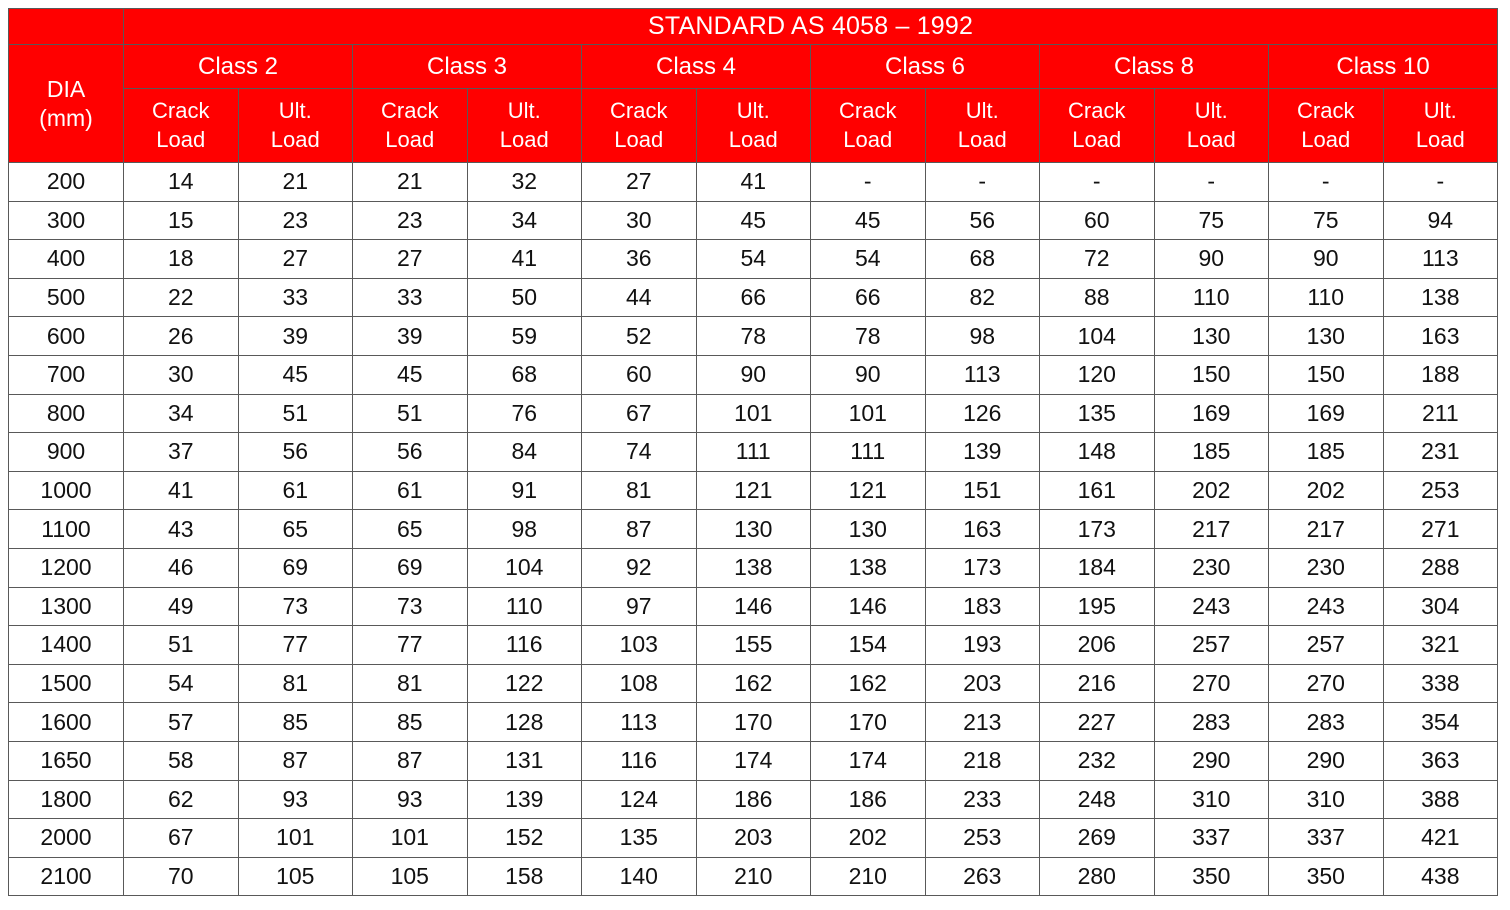 Image resolution: width=1510 pixels, height=910 pixels. Describe the element at coordinates (1097, 838) in the screenshot. I see `cell-class-8-crack-load: 269` at that location.